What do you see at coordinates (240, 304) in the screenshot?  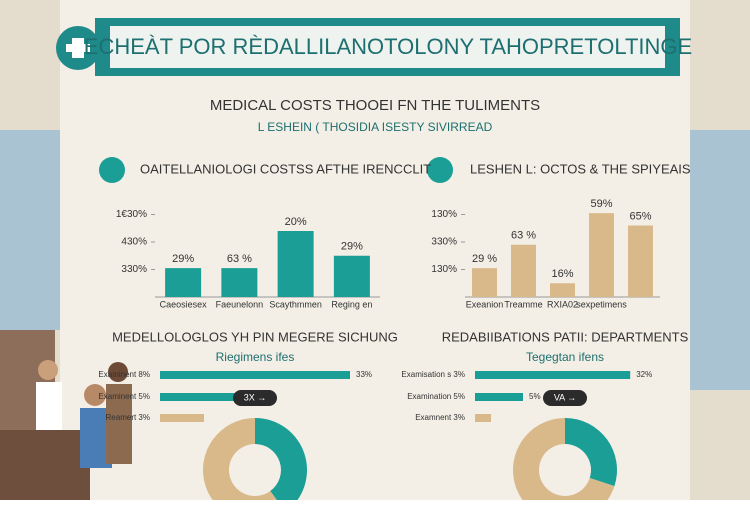 I see `x-tick-label: Faeunelonn` at bounding box center [240, 304].